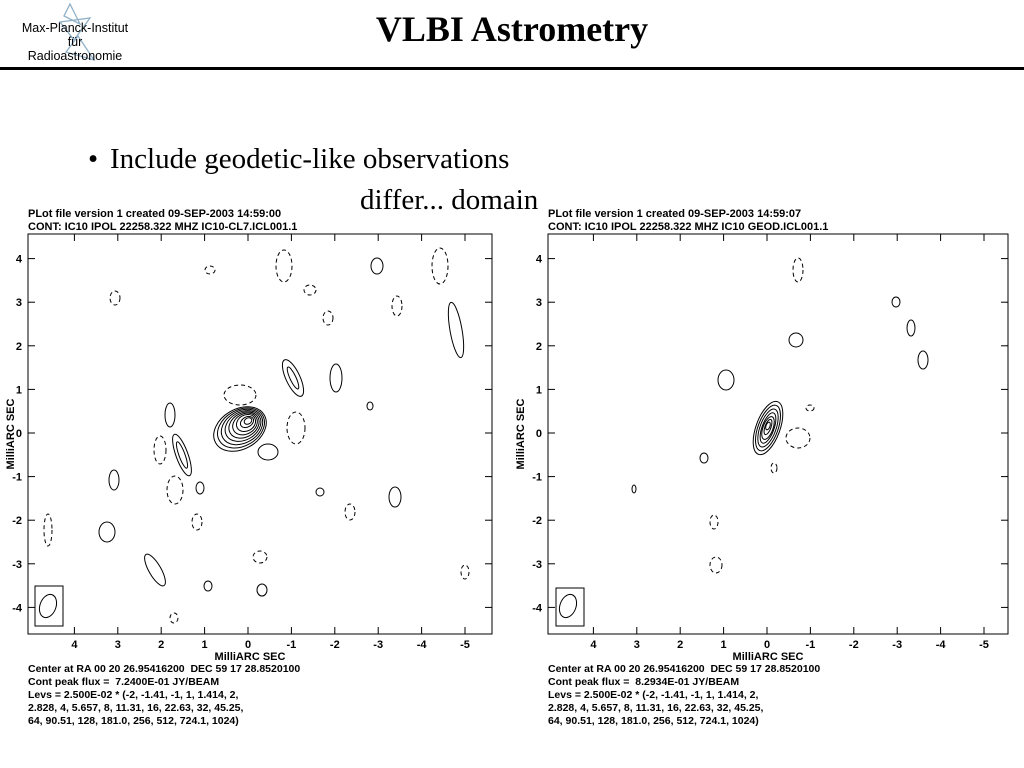 The image size is (1024, 768). Describe the element at coordinates (512, 29) in the screenshot. I see `slide-title: VLBI Astrometry` at that location.